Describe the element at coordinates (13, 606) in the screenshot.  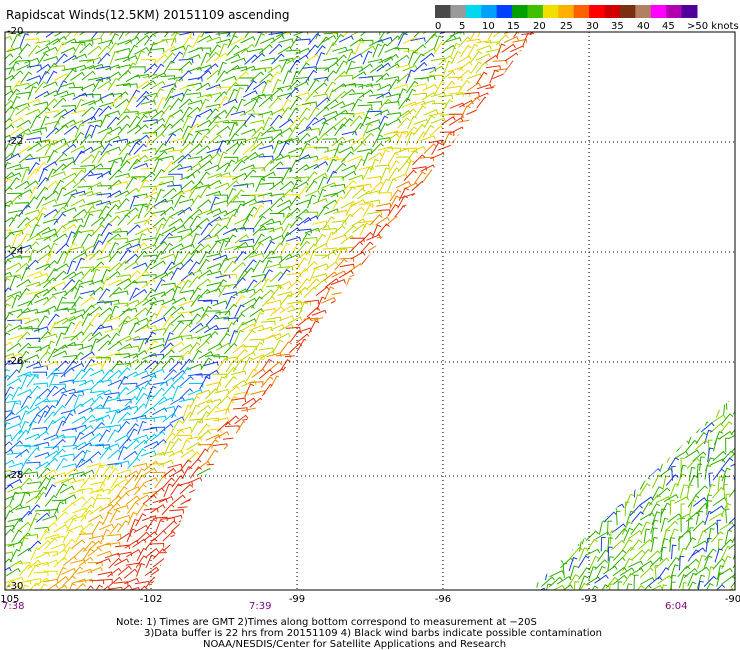
I see `time-label: 7:38` at that location.